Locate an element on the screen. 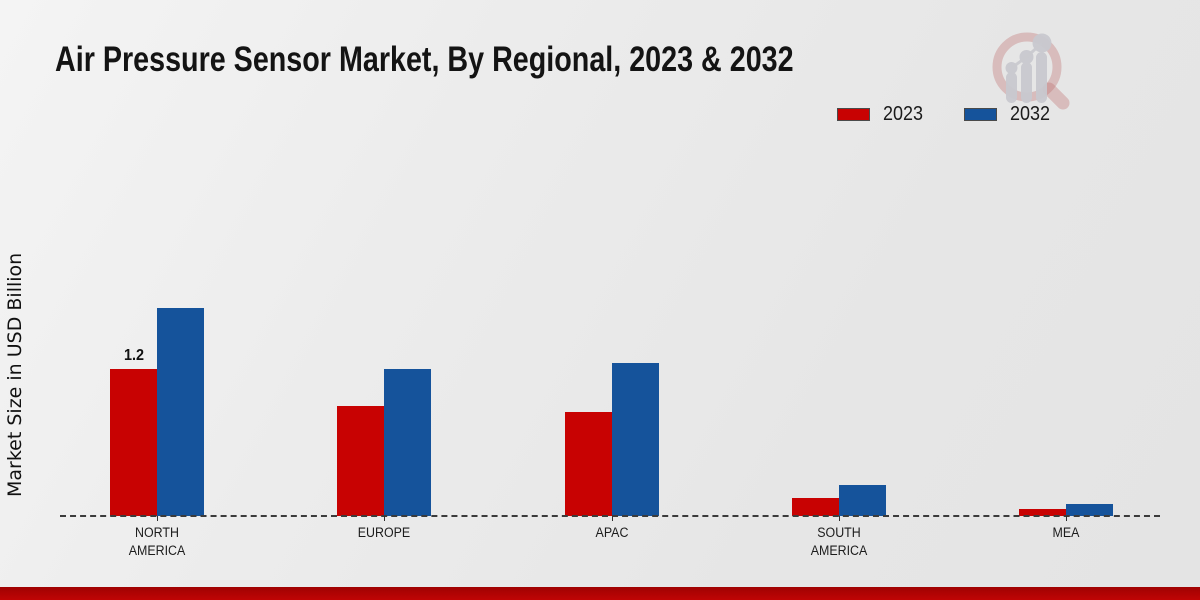  bar-2032-europe is located at coordinates (407, 442).